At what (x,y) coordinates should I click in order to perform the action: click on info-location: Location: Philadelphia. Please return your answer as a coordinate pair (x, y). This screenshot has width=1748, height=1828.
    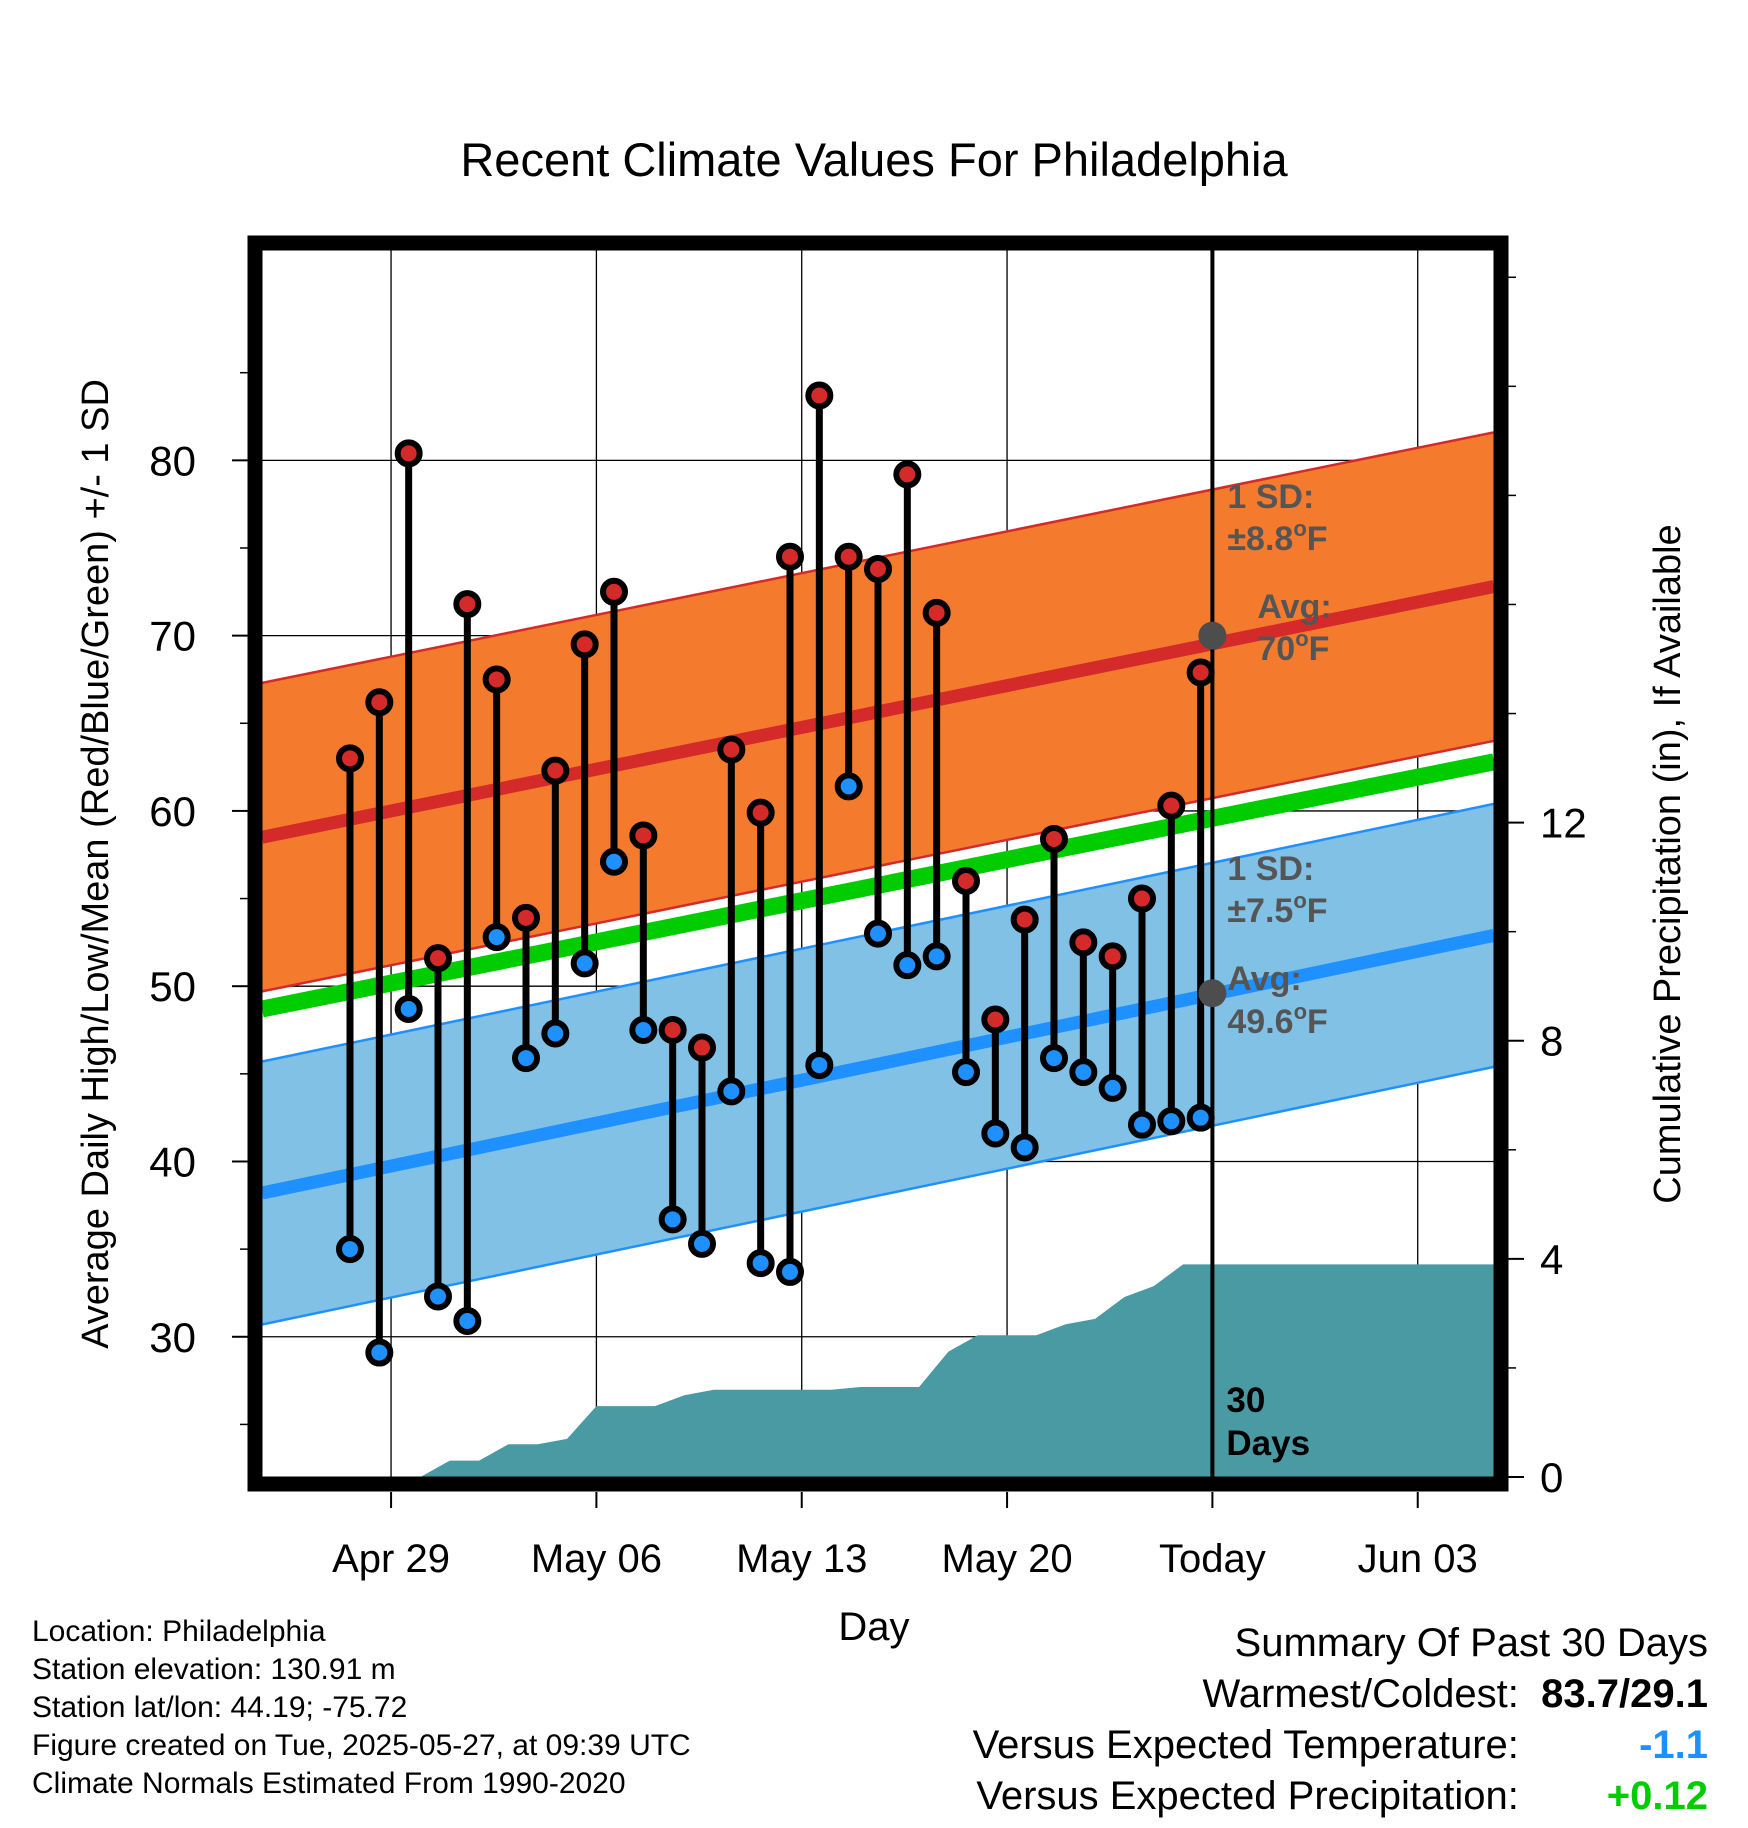
    Looking at the image, I should click on (179, 1631).